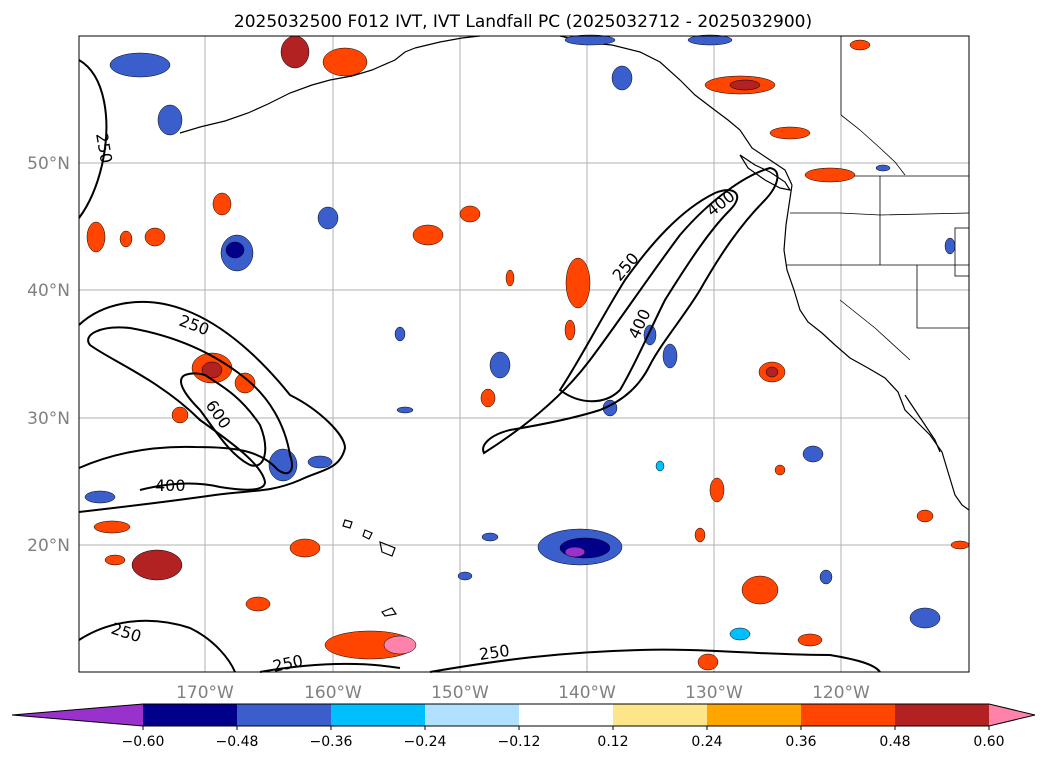 This screenshot has height=765, width=1047. What do you see at coordinates (714, 693) in the screenshot?
I see `lon-label-130w: 130°W` at bounding box center [714, 693].